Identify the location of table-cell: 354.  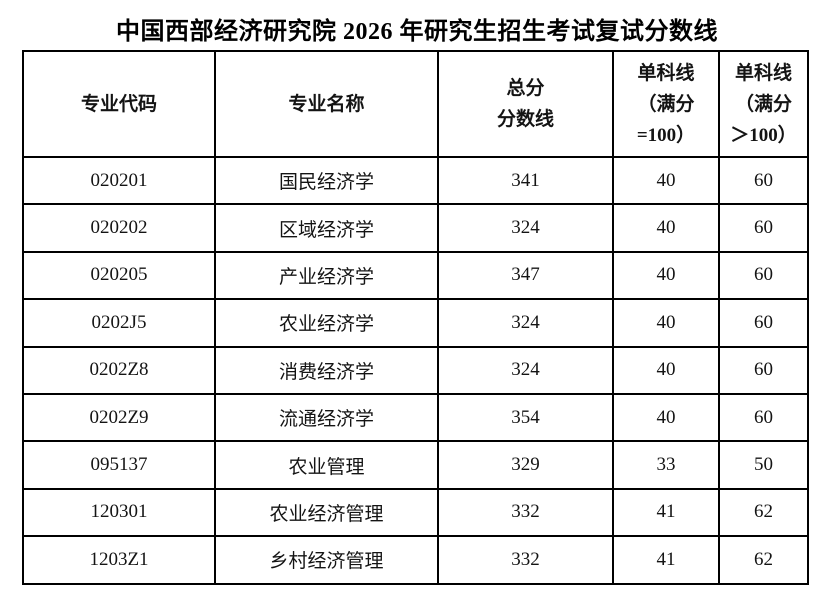
(525, 417).